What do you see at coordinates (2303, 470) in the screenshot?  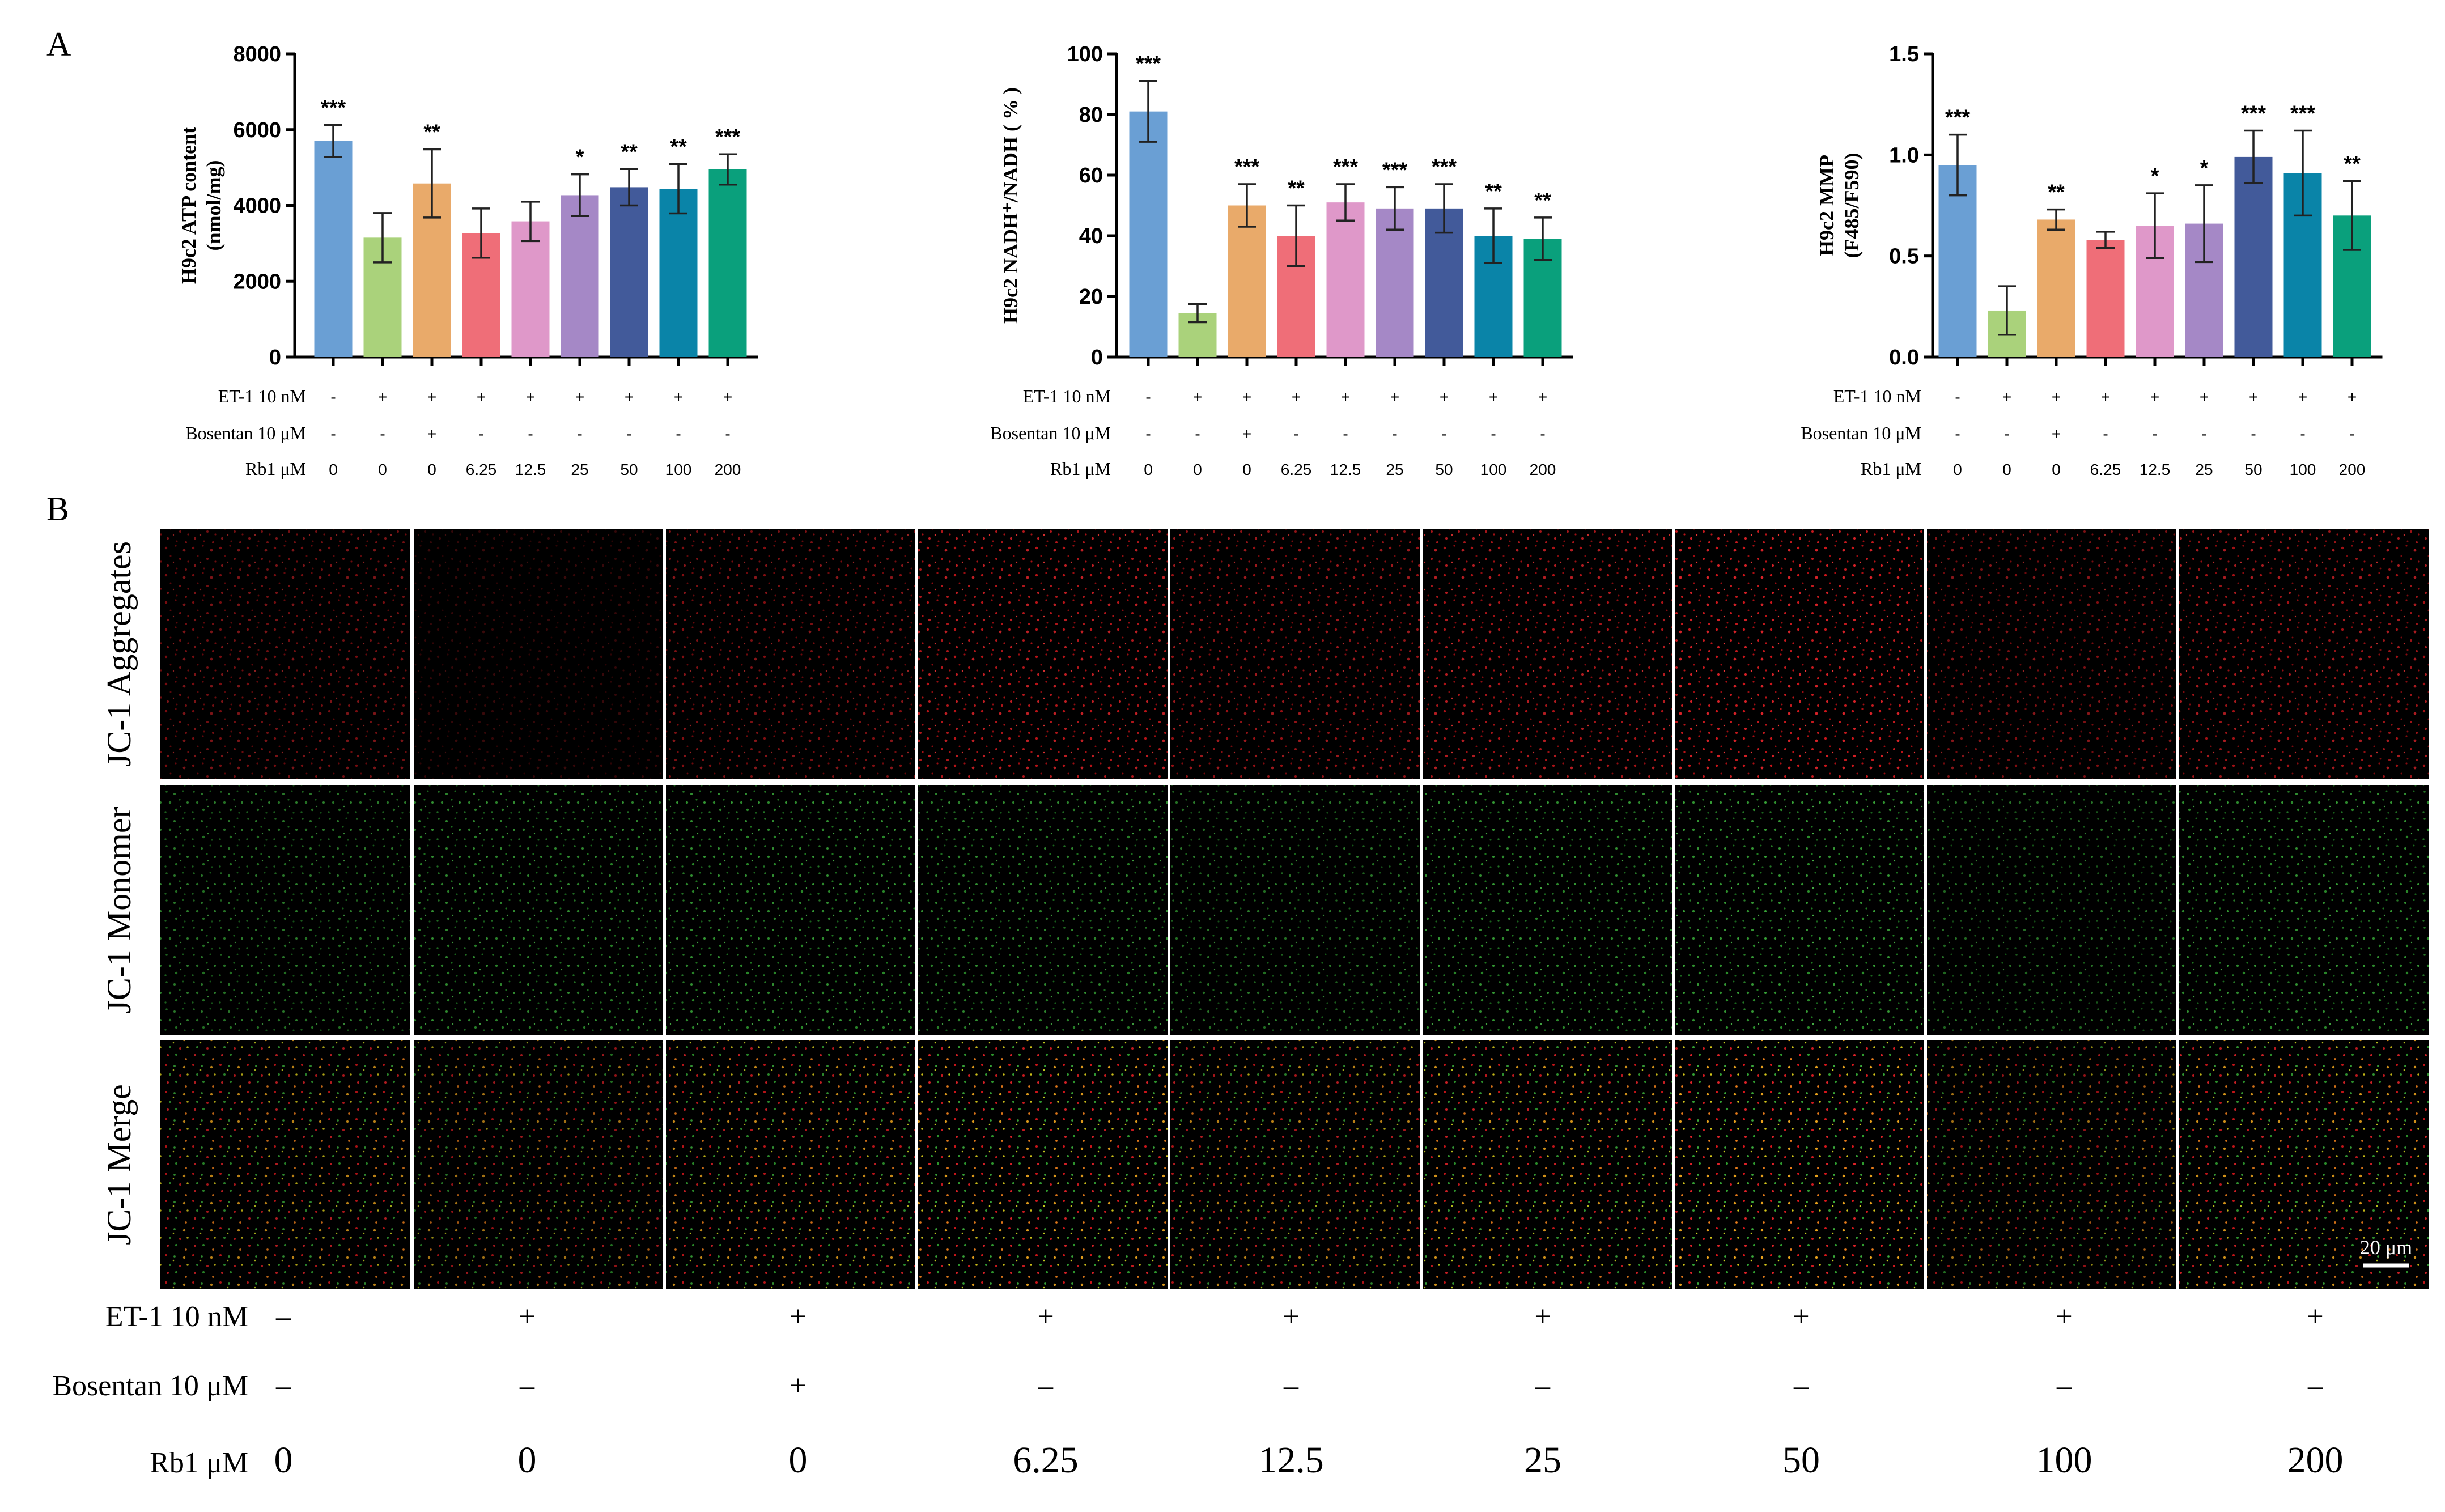 I see `treatment-value: 100` at bounding box center [2303, 470].